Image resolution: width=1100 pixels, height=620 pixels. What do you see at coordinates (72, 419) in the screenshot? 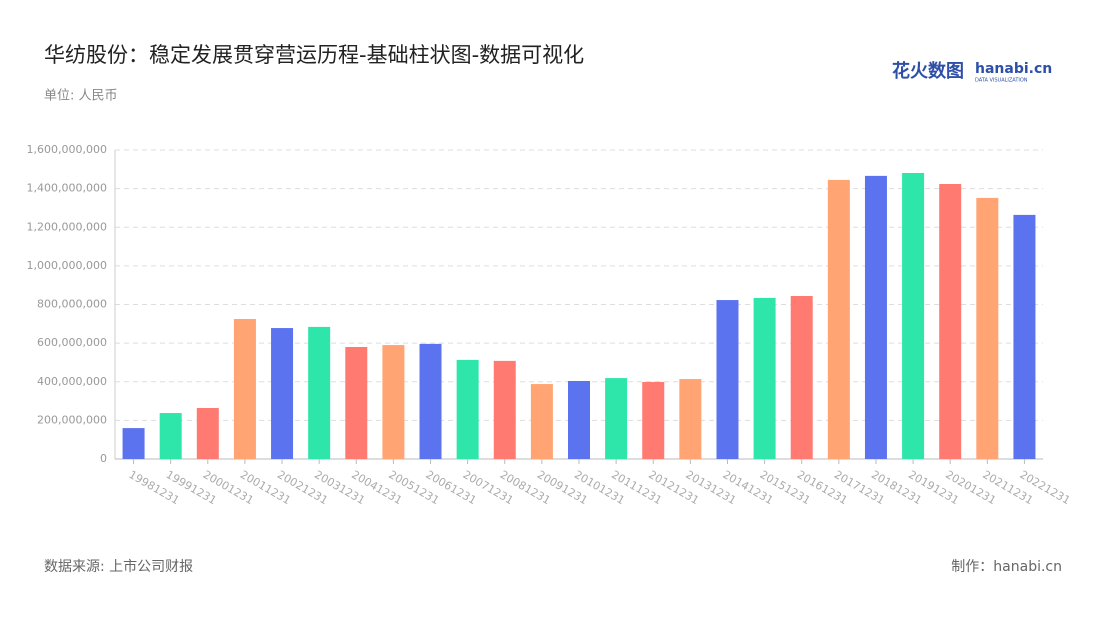
I see `y-tick-label: 200,000,000` at bounding box center [72, 419].